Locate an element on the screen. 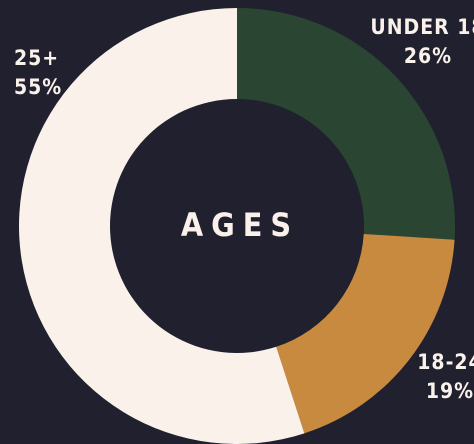  slice-category-label: 25+ is located at coordinates (36, 58).